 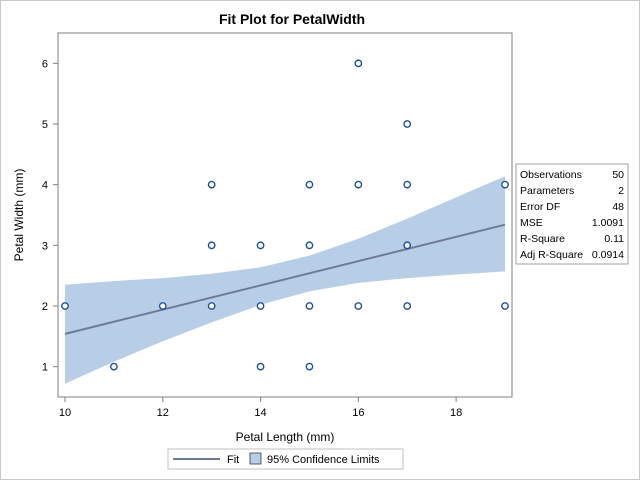 What do you see at coordinates (163, 413) in the screenshot?
I see `x-tick-label: 12` at bounding box center [163, 413].